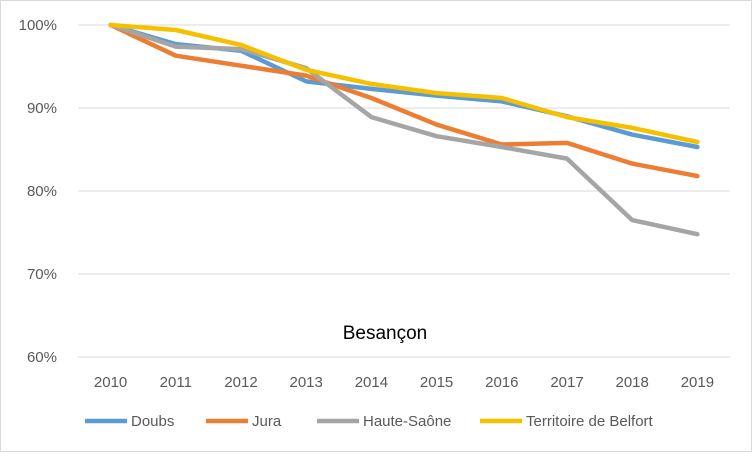  I want to click on x-tick-label: 2017, so click(566, 382).